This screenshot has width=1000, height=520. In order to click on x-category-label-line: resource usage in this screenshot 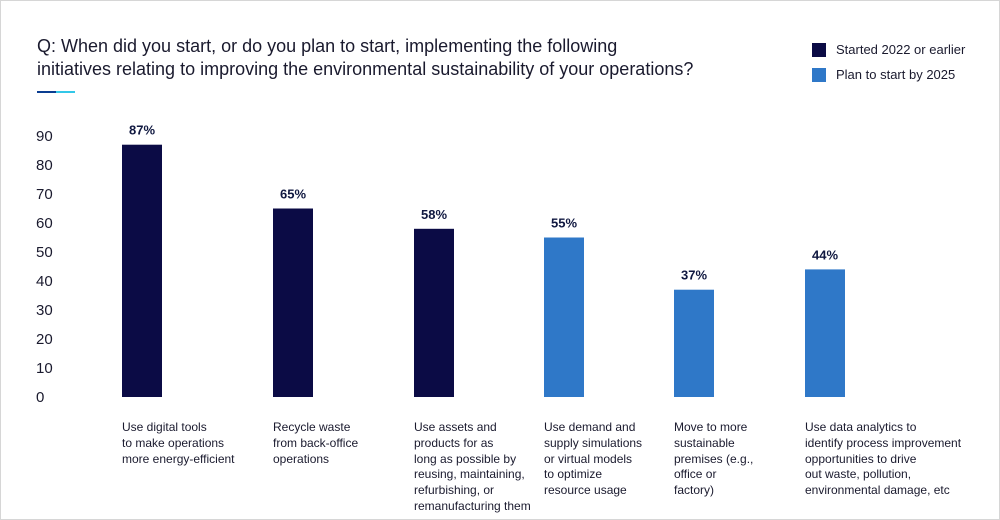, I will do `click(585, 490)`.